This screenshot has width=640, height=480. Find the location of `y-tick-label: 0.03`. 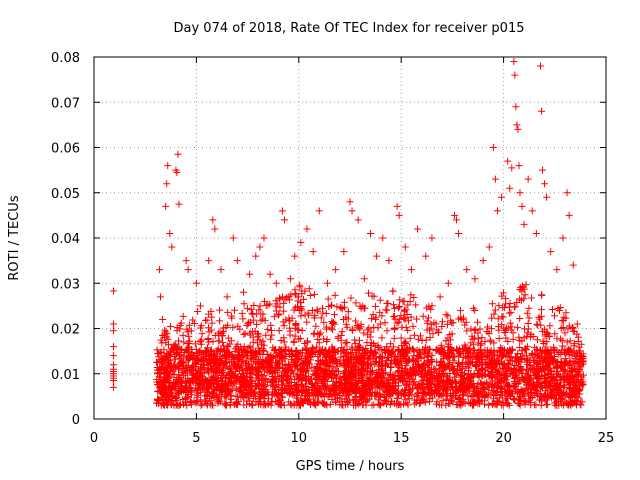

y-tick-label: 0.03 is located at coordinates (65, 284).